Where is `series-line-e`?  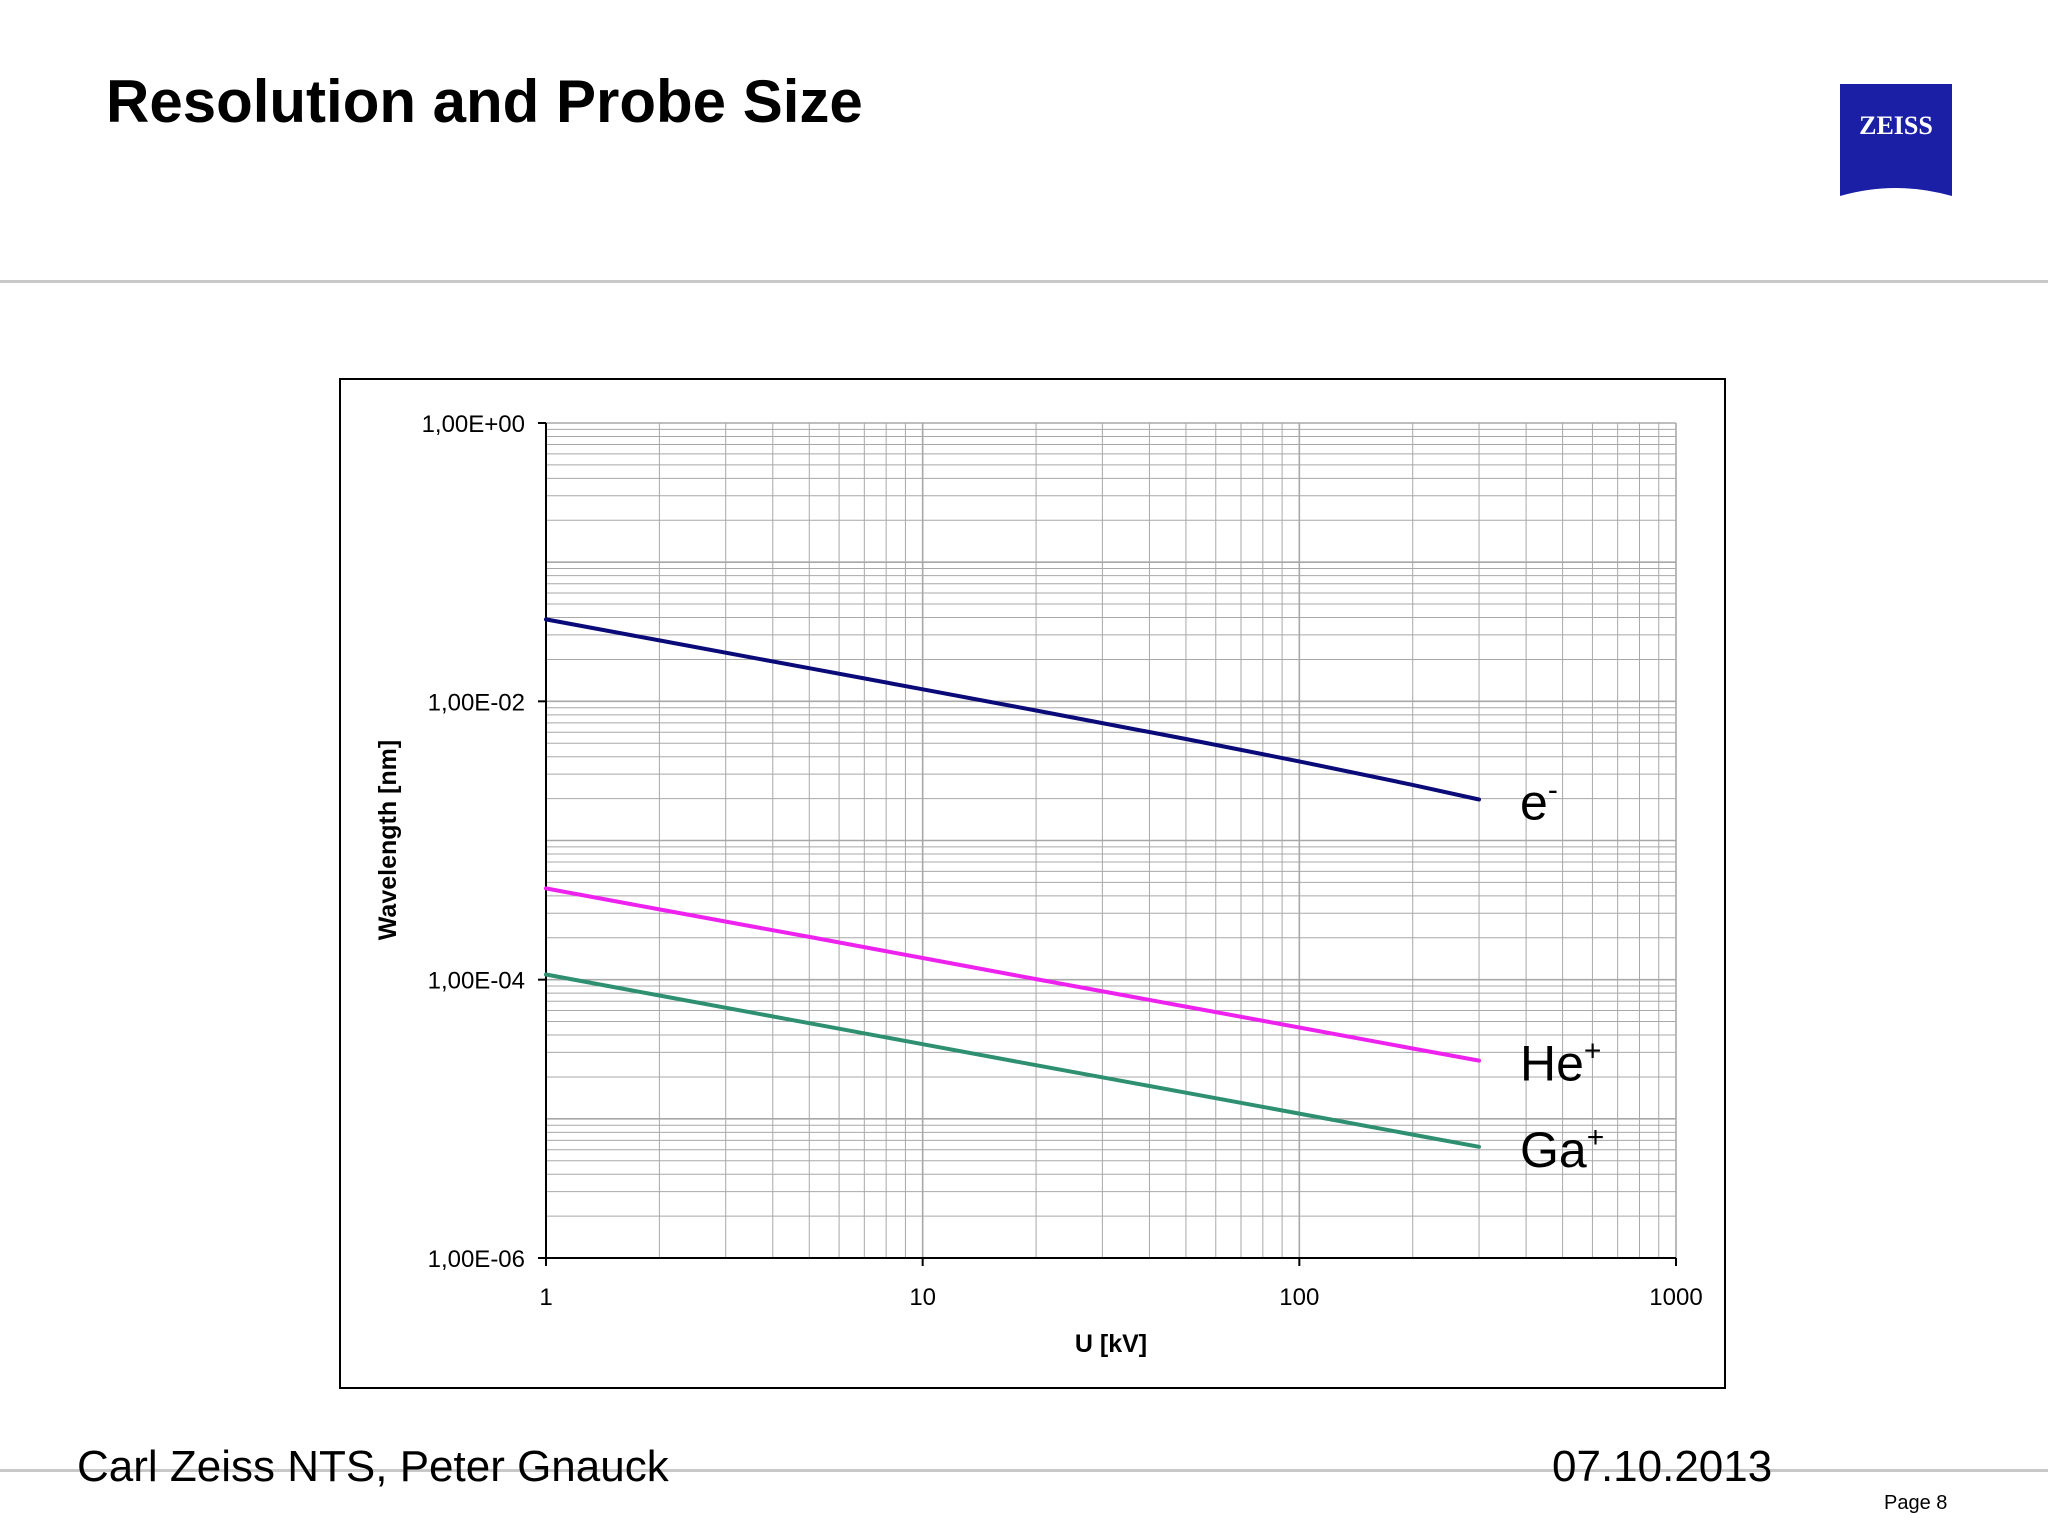
series-line-e is located at coordinates (1012, 709).